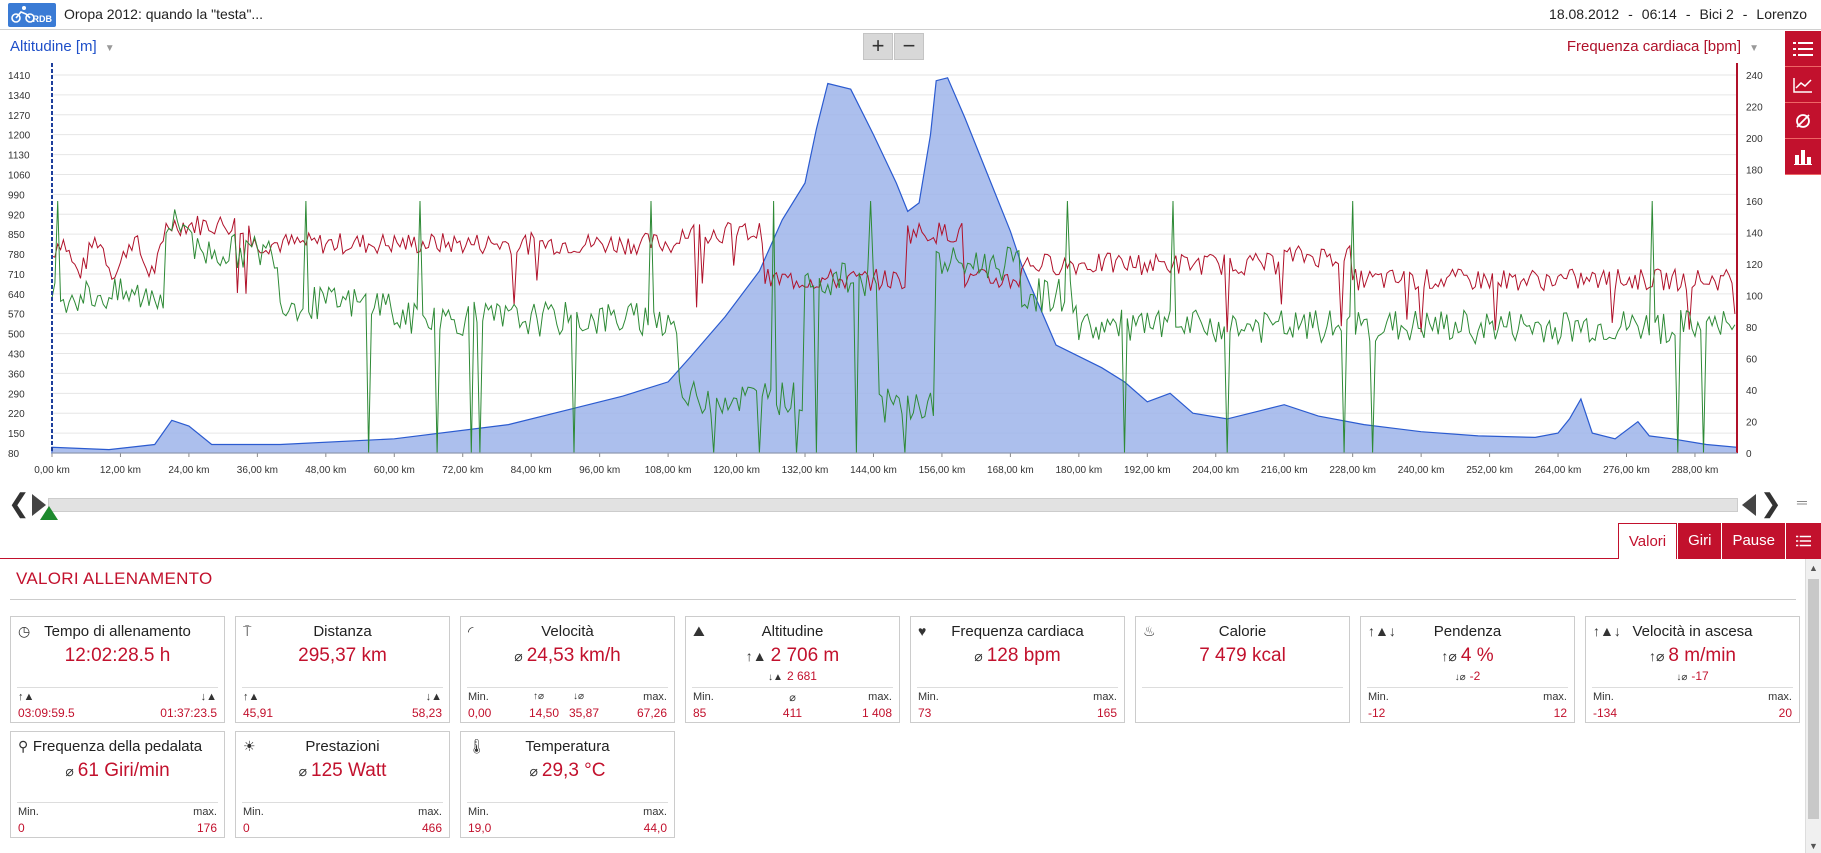 The width and height of the screenshot is (1821, 853). I want to click on right-tick-label: 160, so click(1754, 202).